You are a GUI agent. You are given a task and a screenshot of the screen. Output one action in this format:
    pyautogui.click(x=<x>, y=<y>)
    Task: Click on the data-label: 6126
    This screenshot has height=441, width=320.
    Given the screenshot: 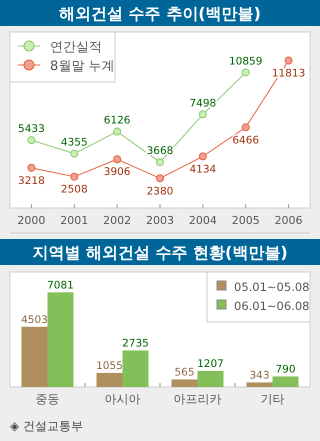 What is the action you would take?
    pyautogui.click(x=117, y=120)
    